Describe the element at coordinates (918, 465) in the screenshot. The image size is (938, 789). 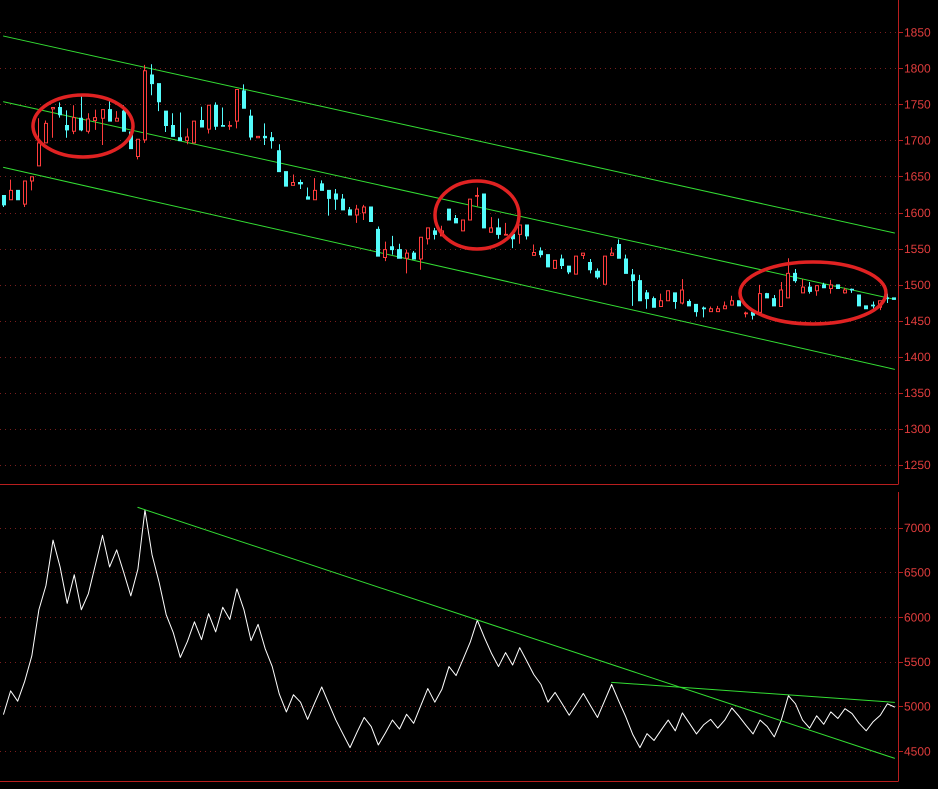
I see `y-tick-label: 1250` at that location.